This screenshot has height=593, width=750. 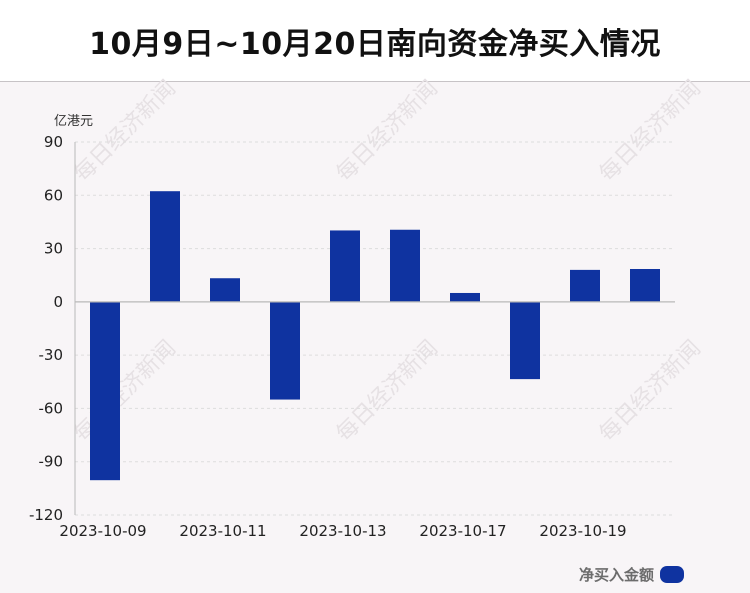 I want to click on x-tick-label: 2023-10-13, so click(x=342, y=531).